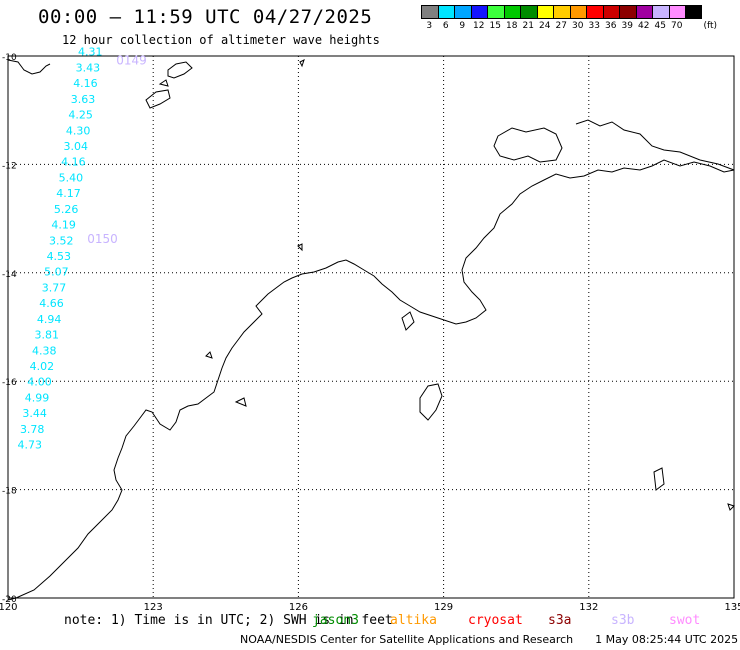  Describe the element at coordinates (209, 355) in the screenshot. I see `coast-island-d` at that location.